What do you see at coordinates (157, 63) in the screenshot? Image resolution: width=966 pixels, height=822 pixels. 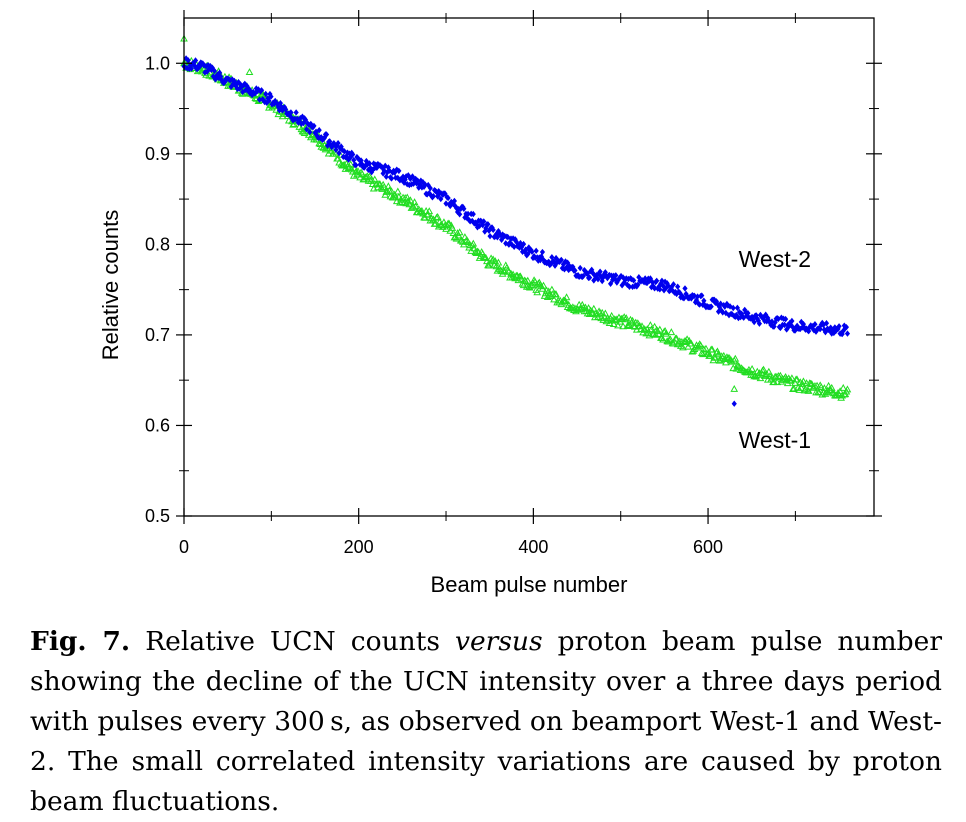 I see `y-tick-label: 1.0` at bounding box center [157, 63].